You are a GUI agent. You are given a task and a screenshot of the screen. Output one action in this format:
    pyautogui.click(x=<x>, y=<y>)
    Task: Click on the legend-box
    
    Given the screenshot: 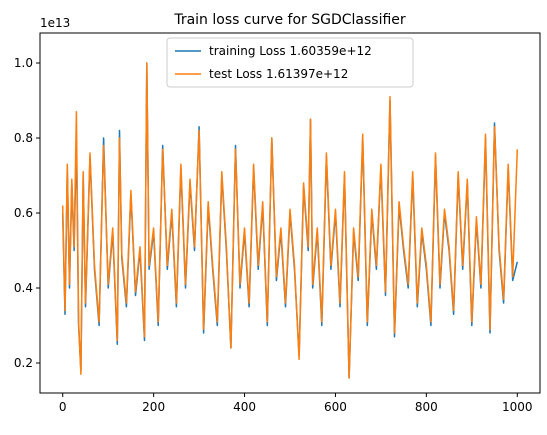 What is the action you would take?
    pyautogui.click(x=290, y=62)
    